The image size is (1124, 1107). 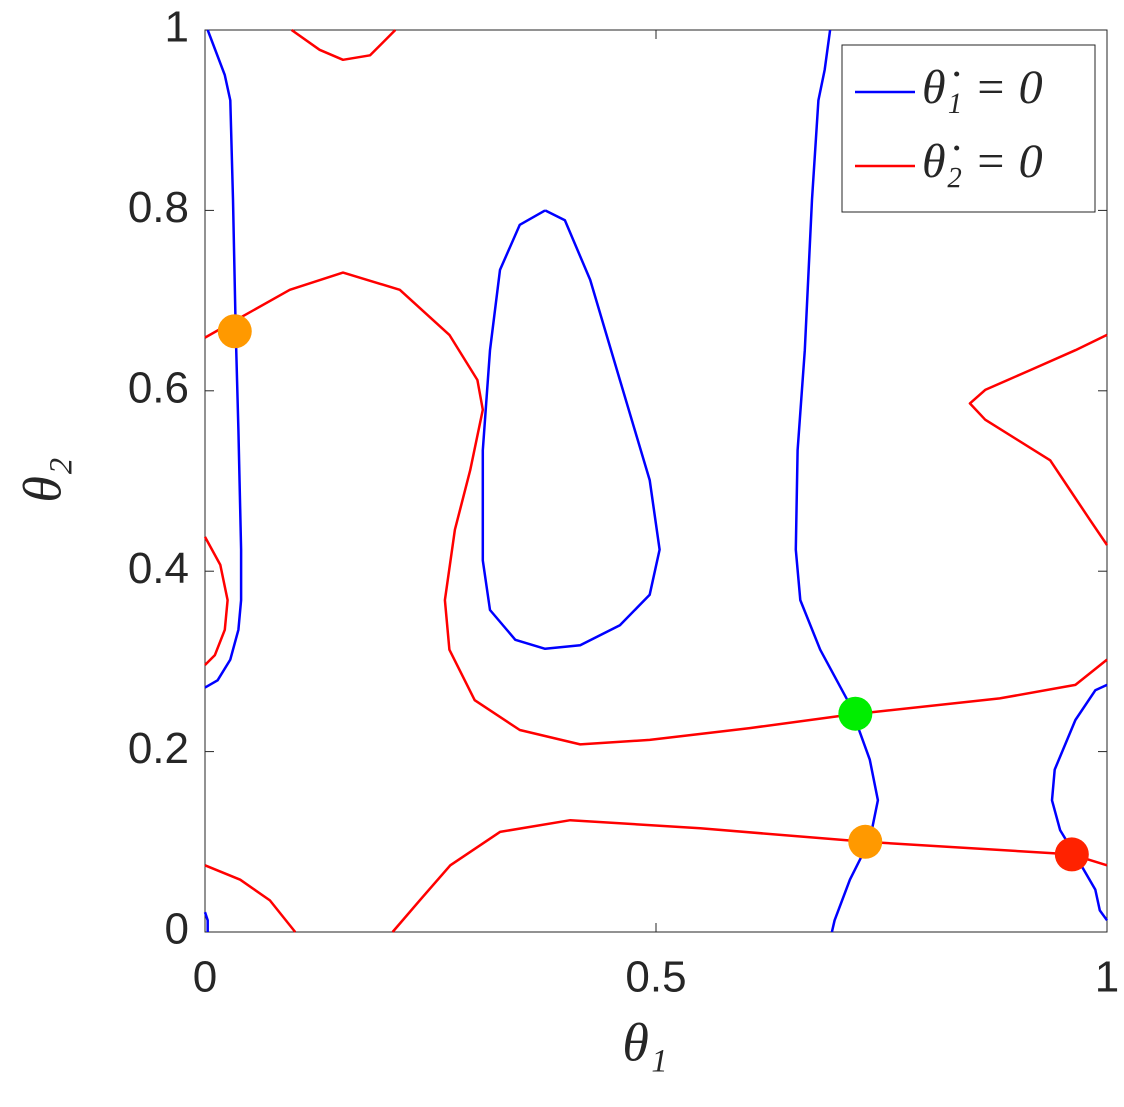 I want to click on y-axis-label: θ₂, so click(x=42, y=479).